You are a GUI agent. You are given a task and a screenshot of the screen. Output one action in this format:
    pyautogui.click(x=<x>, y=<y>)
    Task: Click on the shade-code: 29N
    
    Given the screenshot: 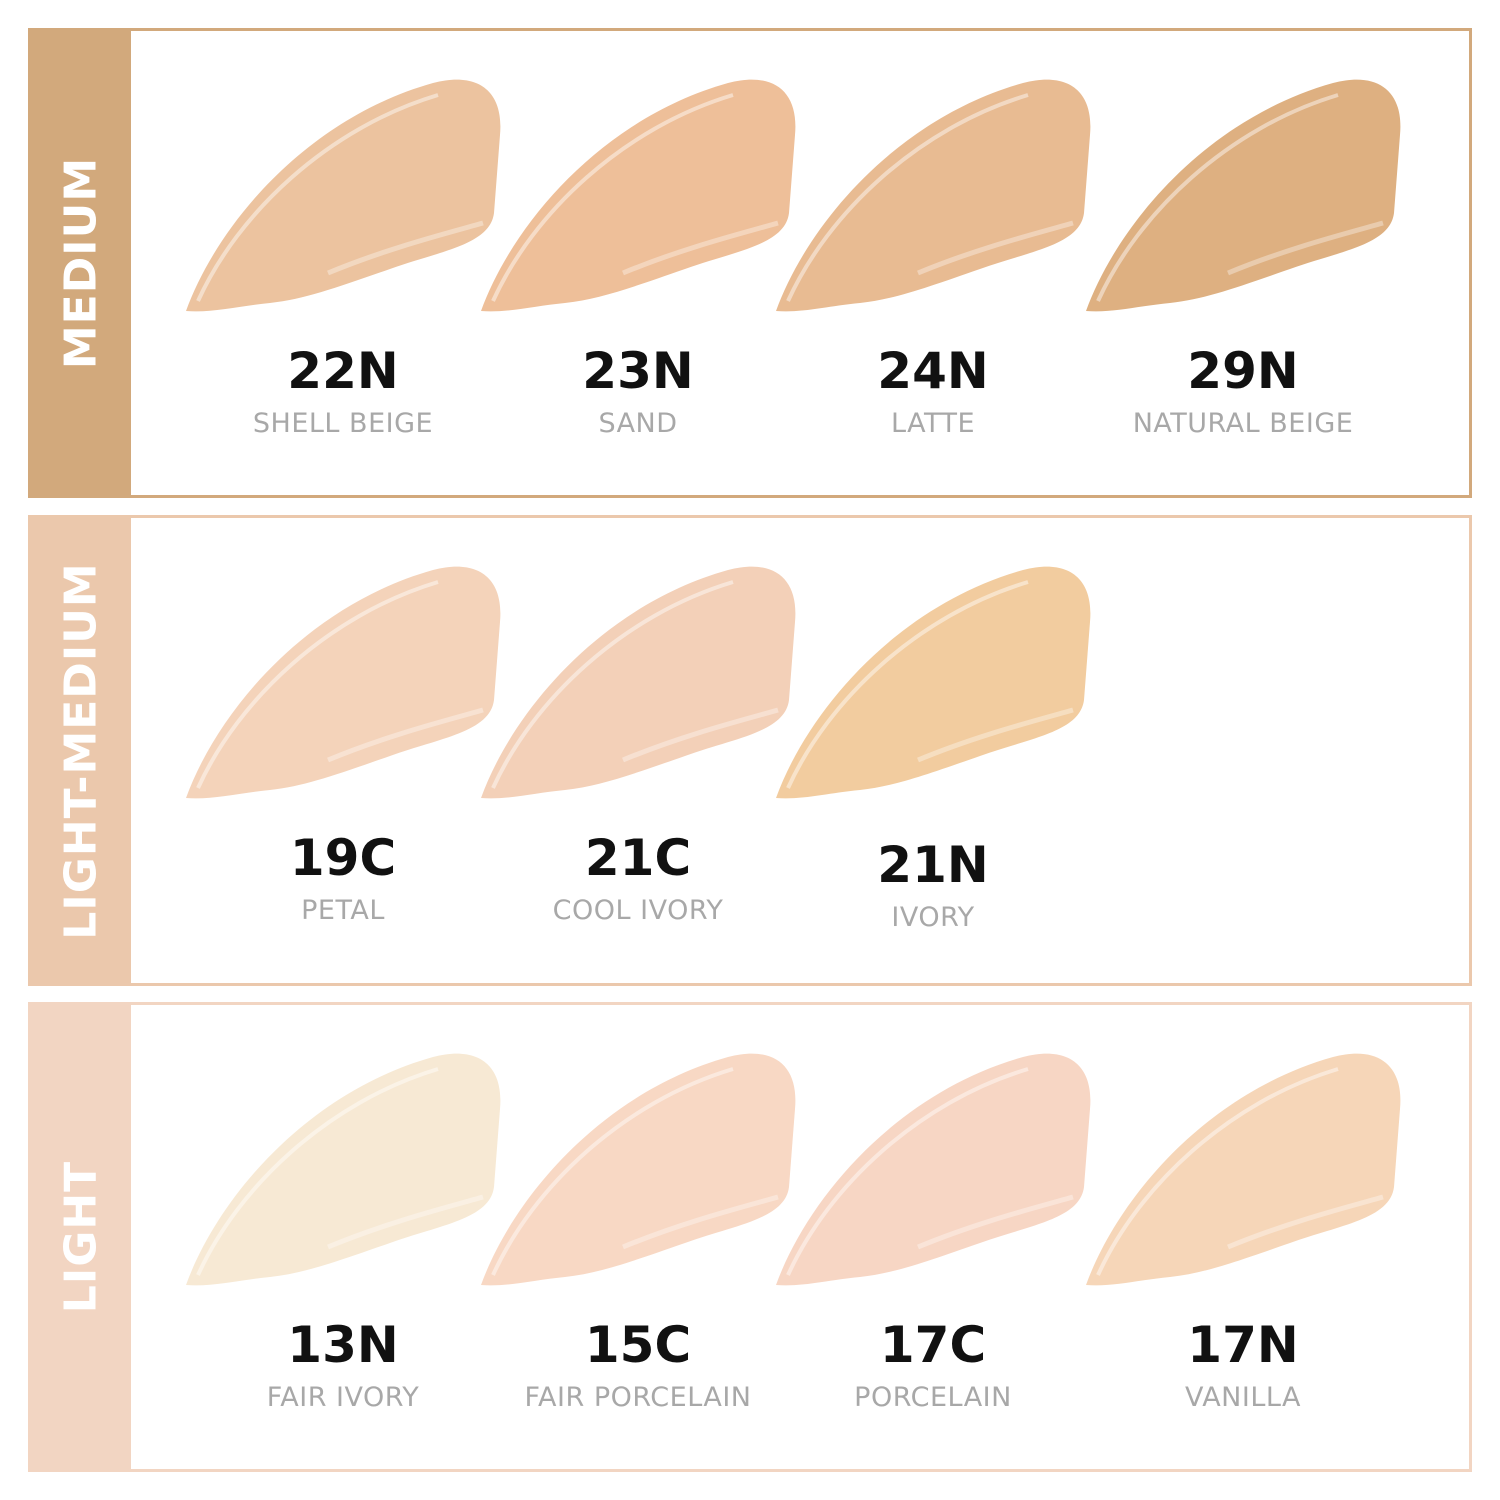 What is the action you would take?
    pyautogui.click(x=1243, y=371)
    